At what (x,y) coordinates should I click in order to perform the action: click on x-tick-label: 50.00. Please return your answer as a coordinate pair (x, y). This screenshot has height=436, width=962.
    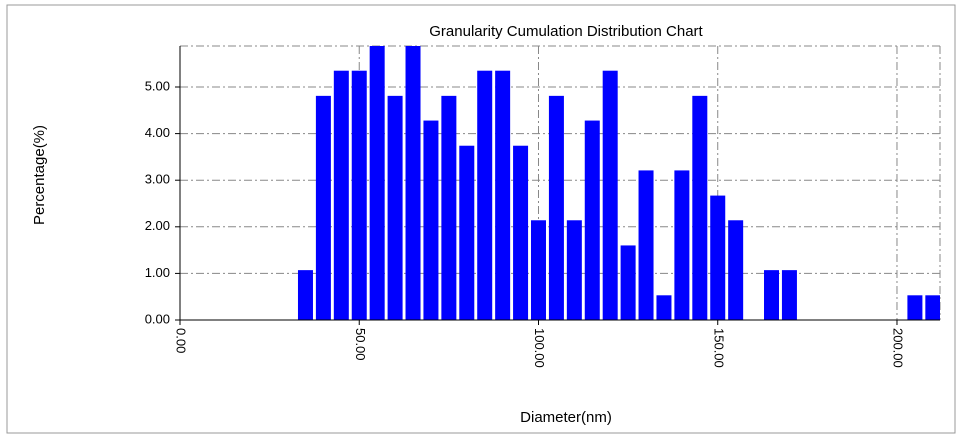
    Looking at the image, I should click on (360, 344).